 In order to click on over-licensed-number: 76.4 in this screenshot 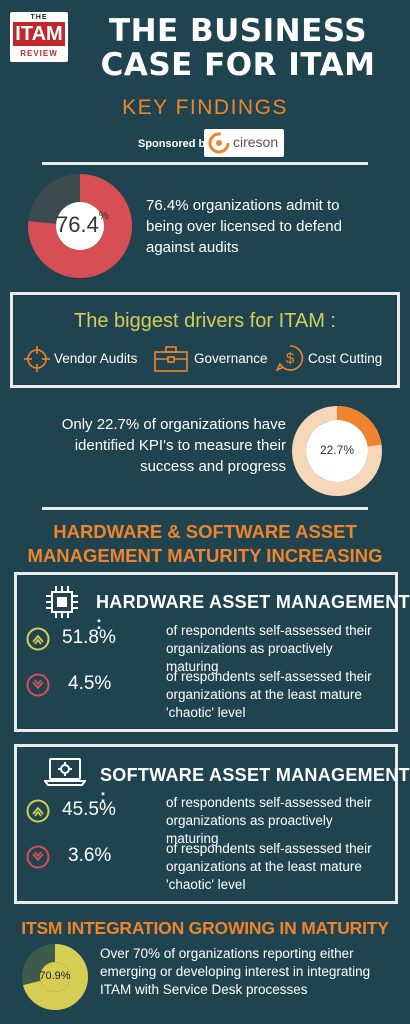, I will do `click(77, 224)`.